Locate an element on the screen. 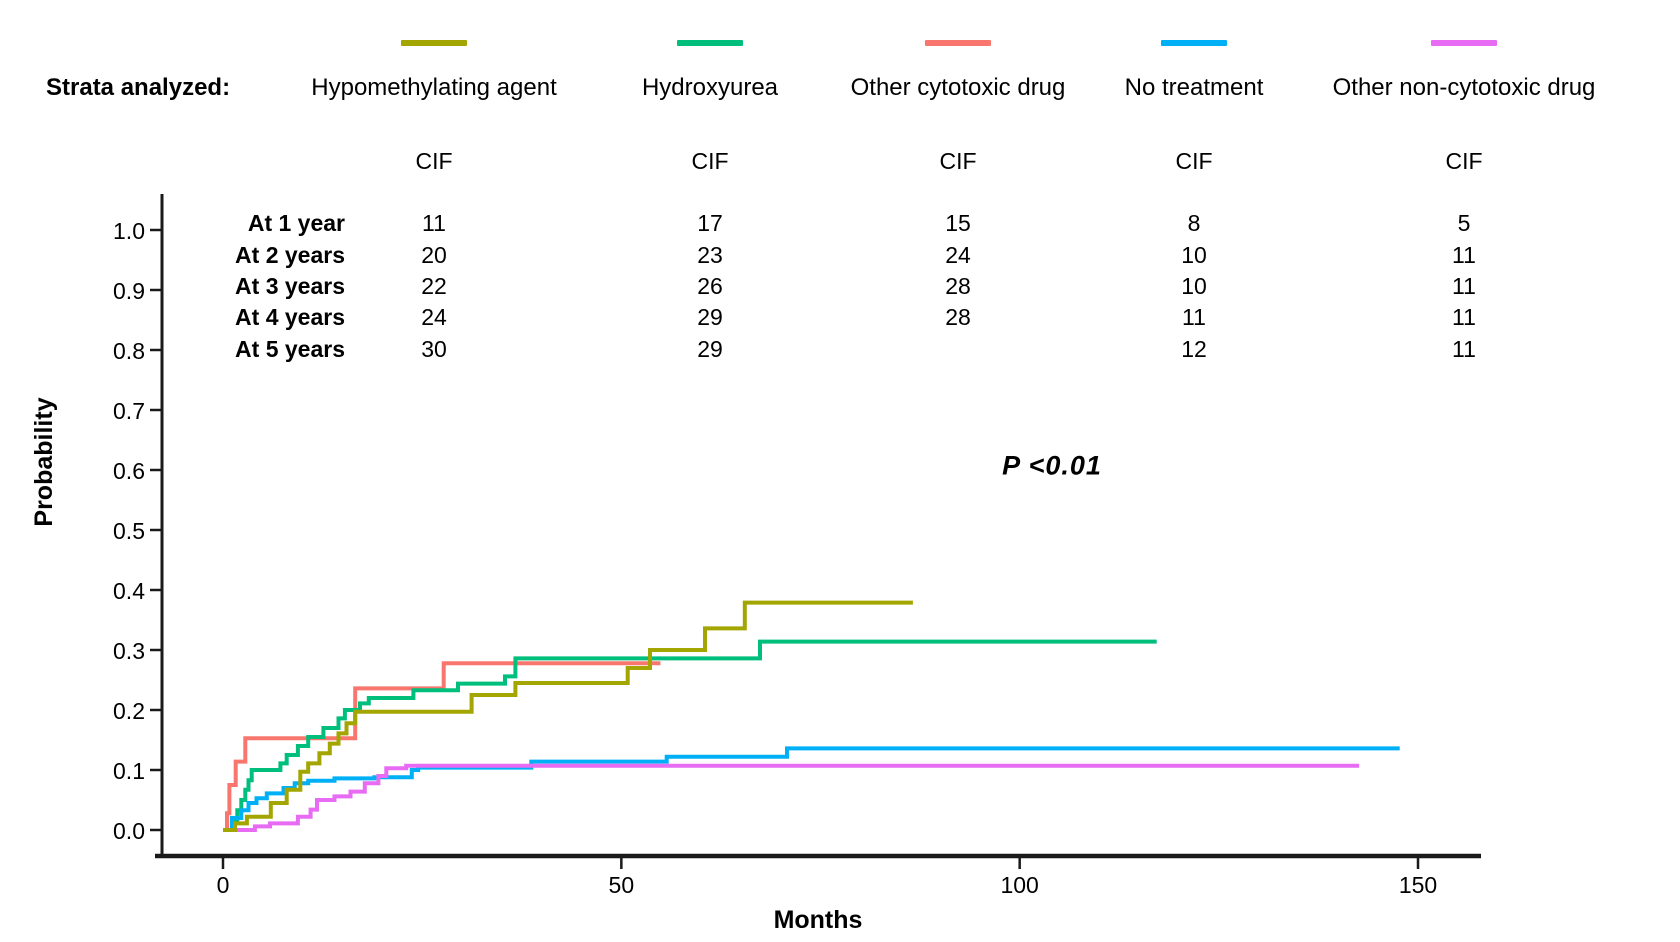  cif-curve-other-non-cytotoxic-drug is located at coordinates (791, 797).